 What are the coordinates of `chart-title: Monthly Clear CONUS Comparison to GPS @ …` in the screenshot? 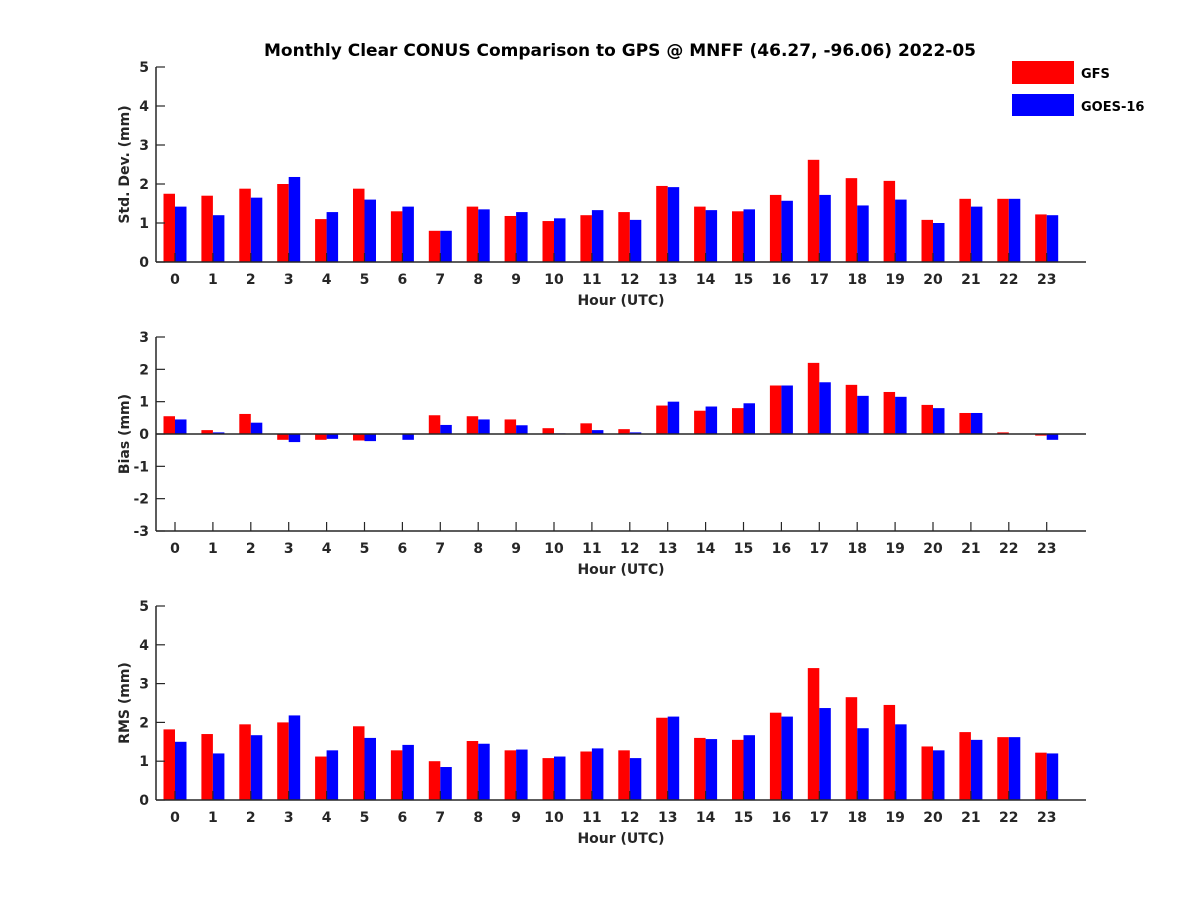 It's located at (620, 51).